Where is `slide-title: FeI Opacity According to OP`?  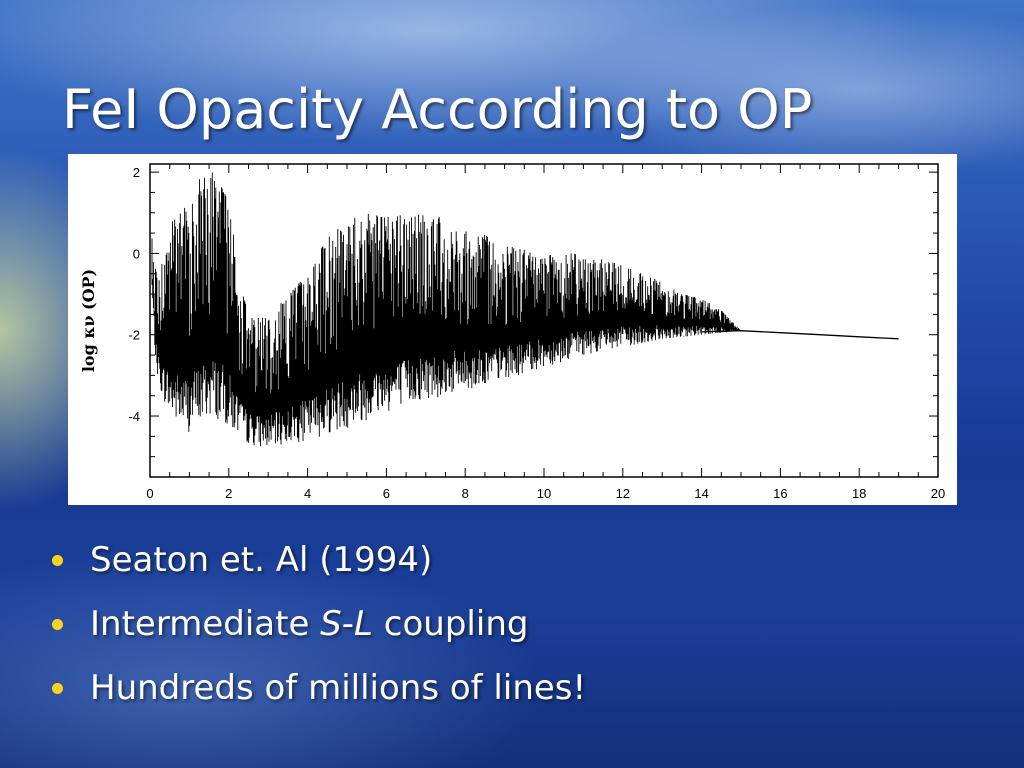 slide-title: FeI Opacity According to OP is located at coordinates (437, 109).